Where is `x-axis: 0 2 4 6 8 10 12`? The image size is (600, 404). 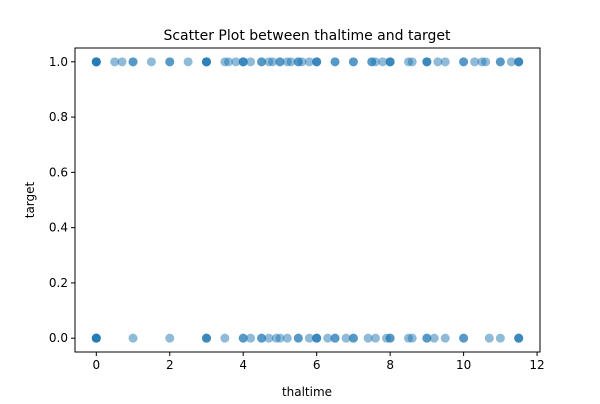
x-axis: 0 2 4 6 8 10 12 is located at coordinates (318, 362).